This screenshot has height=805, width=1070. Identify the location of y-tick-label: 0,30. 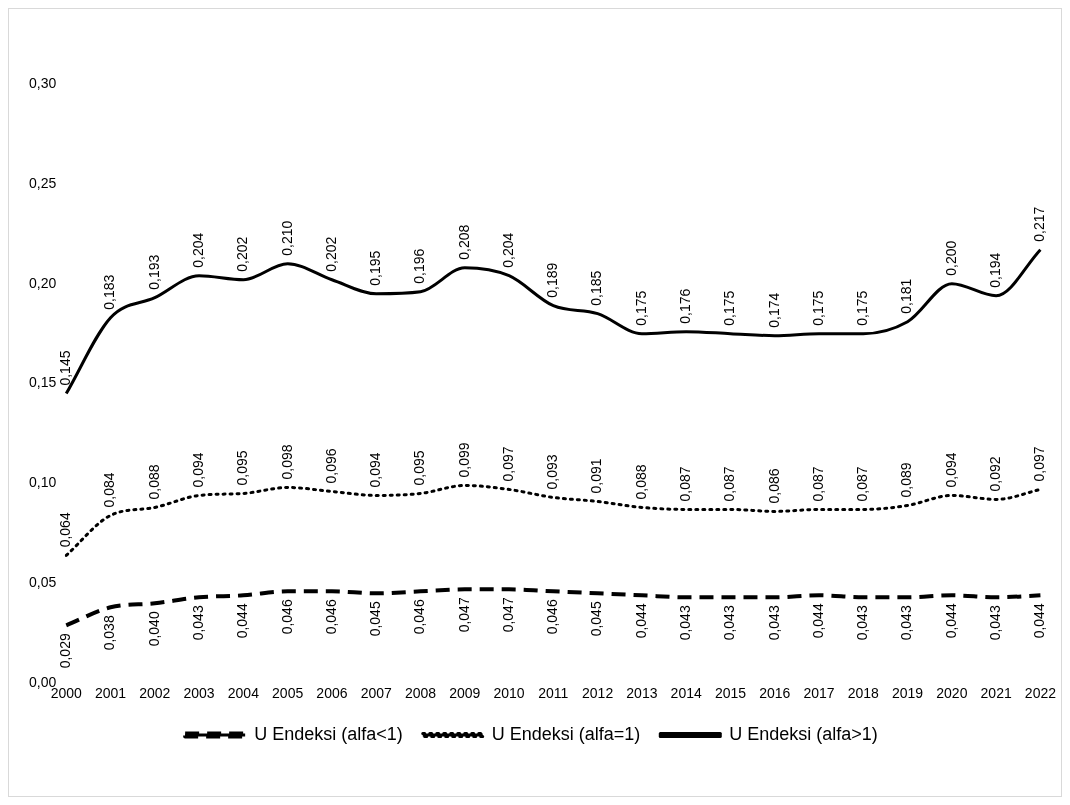
(43, 82).